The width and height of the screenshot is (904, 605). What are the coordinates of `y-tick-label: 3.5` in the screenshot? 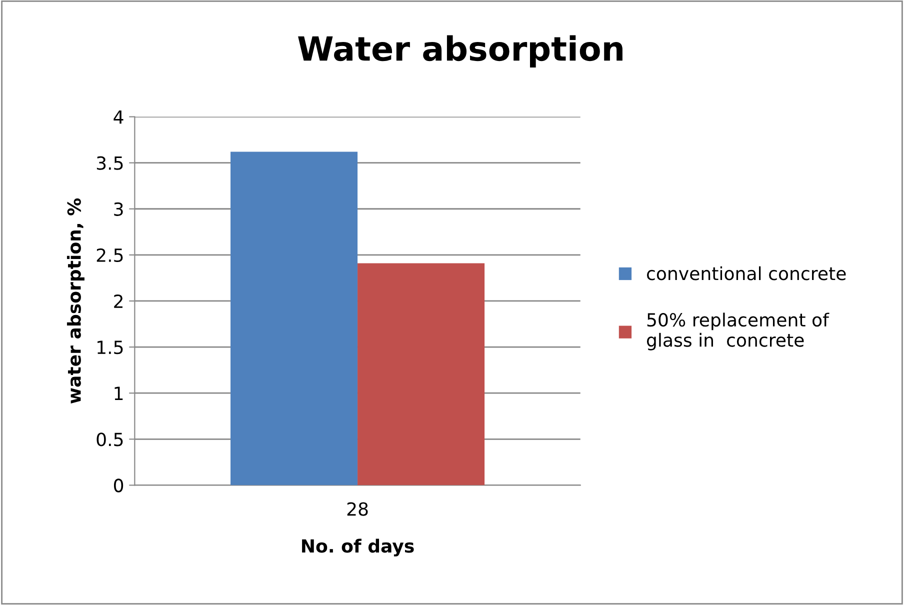 It's located at (109, 163).